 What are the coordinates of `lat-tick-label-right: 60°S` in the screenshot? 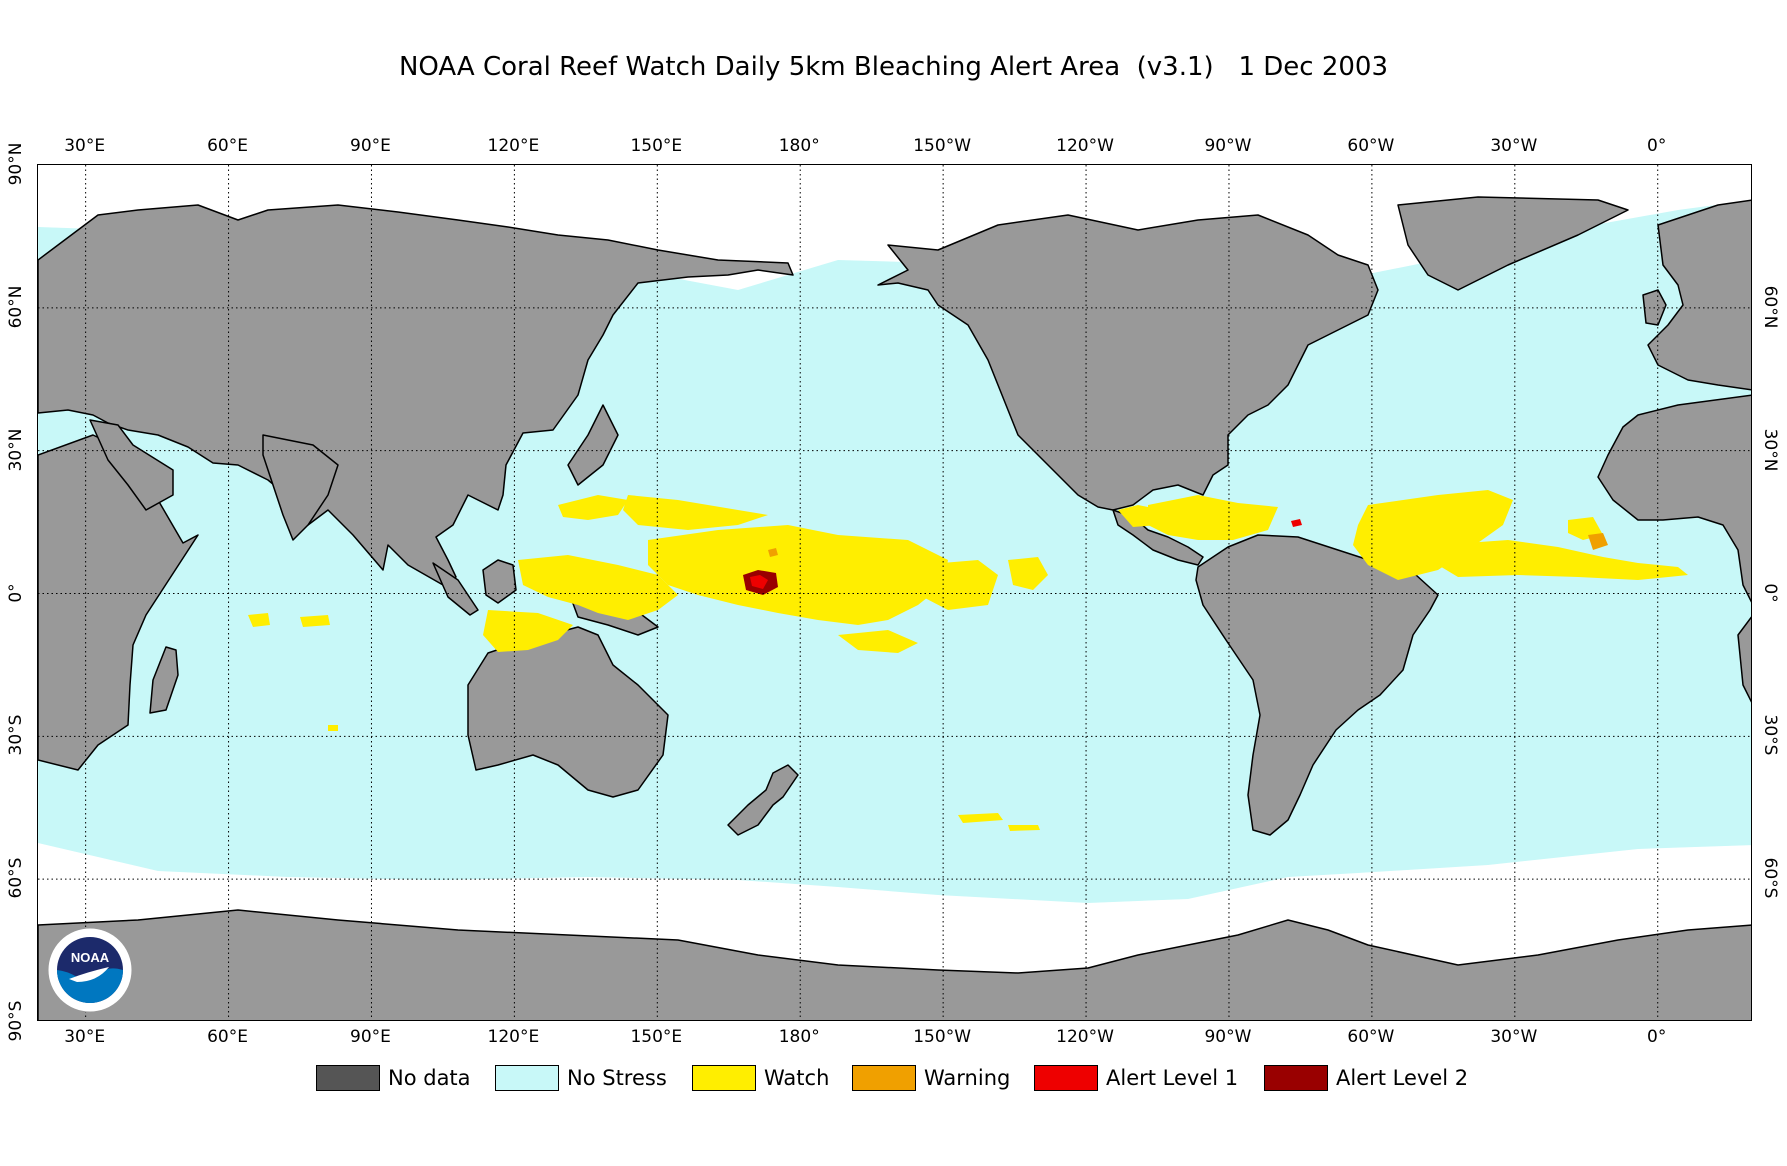 It's located at (1770, 878).